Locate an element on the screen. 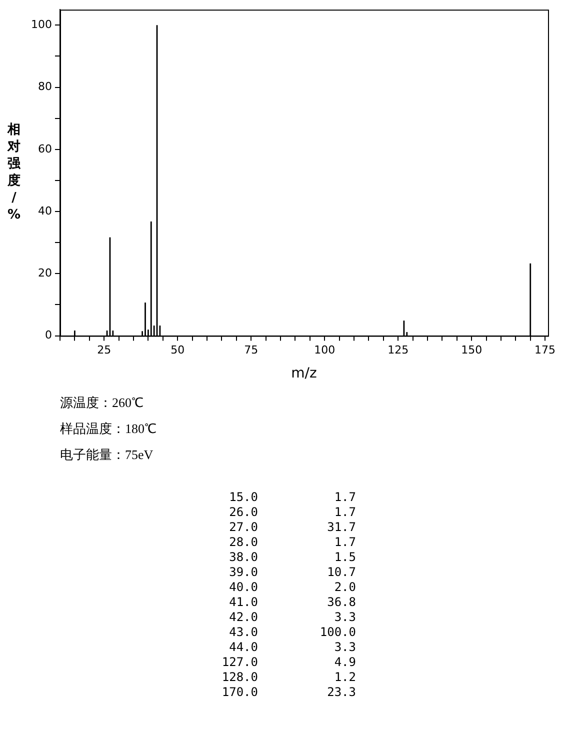  x-tick-label: 125 is located at coordinates (398, 349).